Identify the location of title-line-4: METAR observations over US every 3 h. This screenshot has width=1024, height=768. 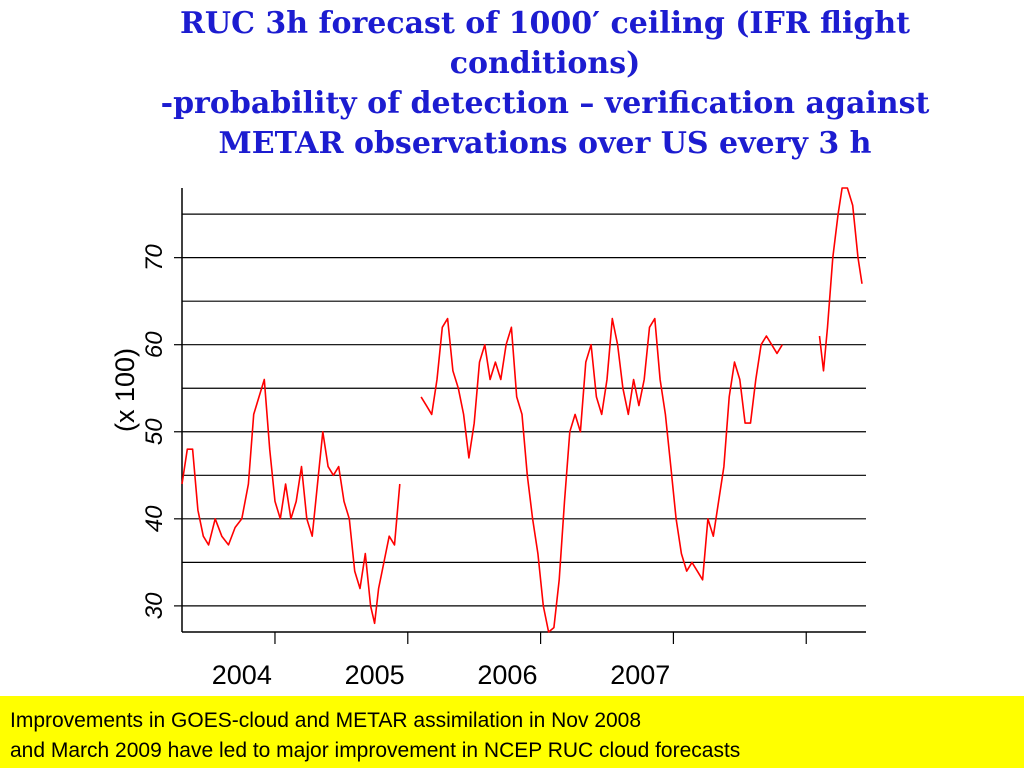
(545, 143).